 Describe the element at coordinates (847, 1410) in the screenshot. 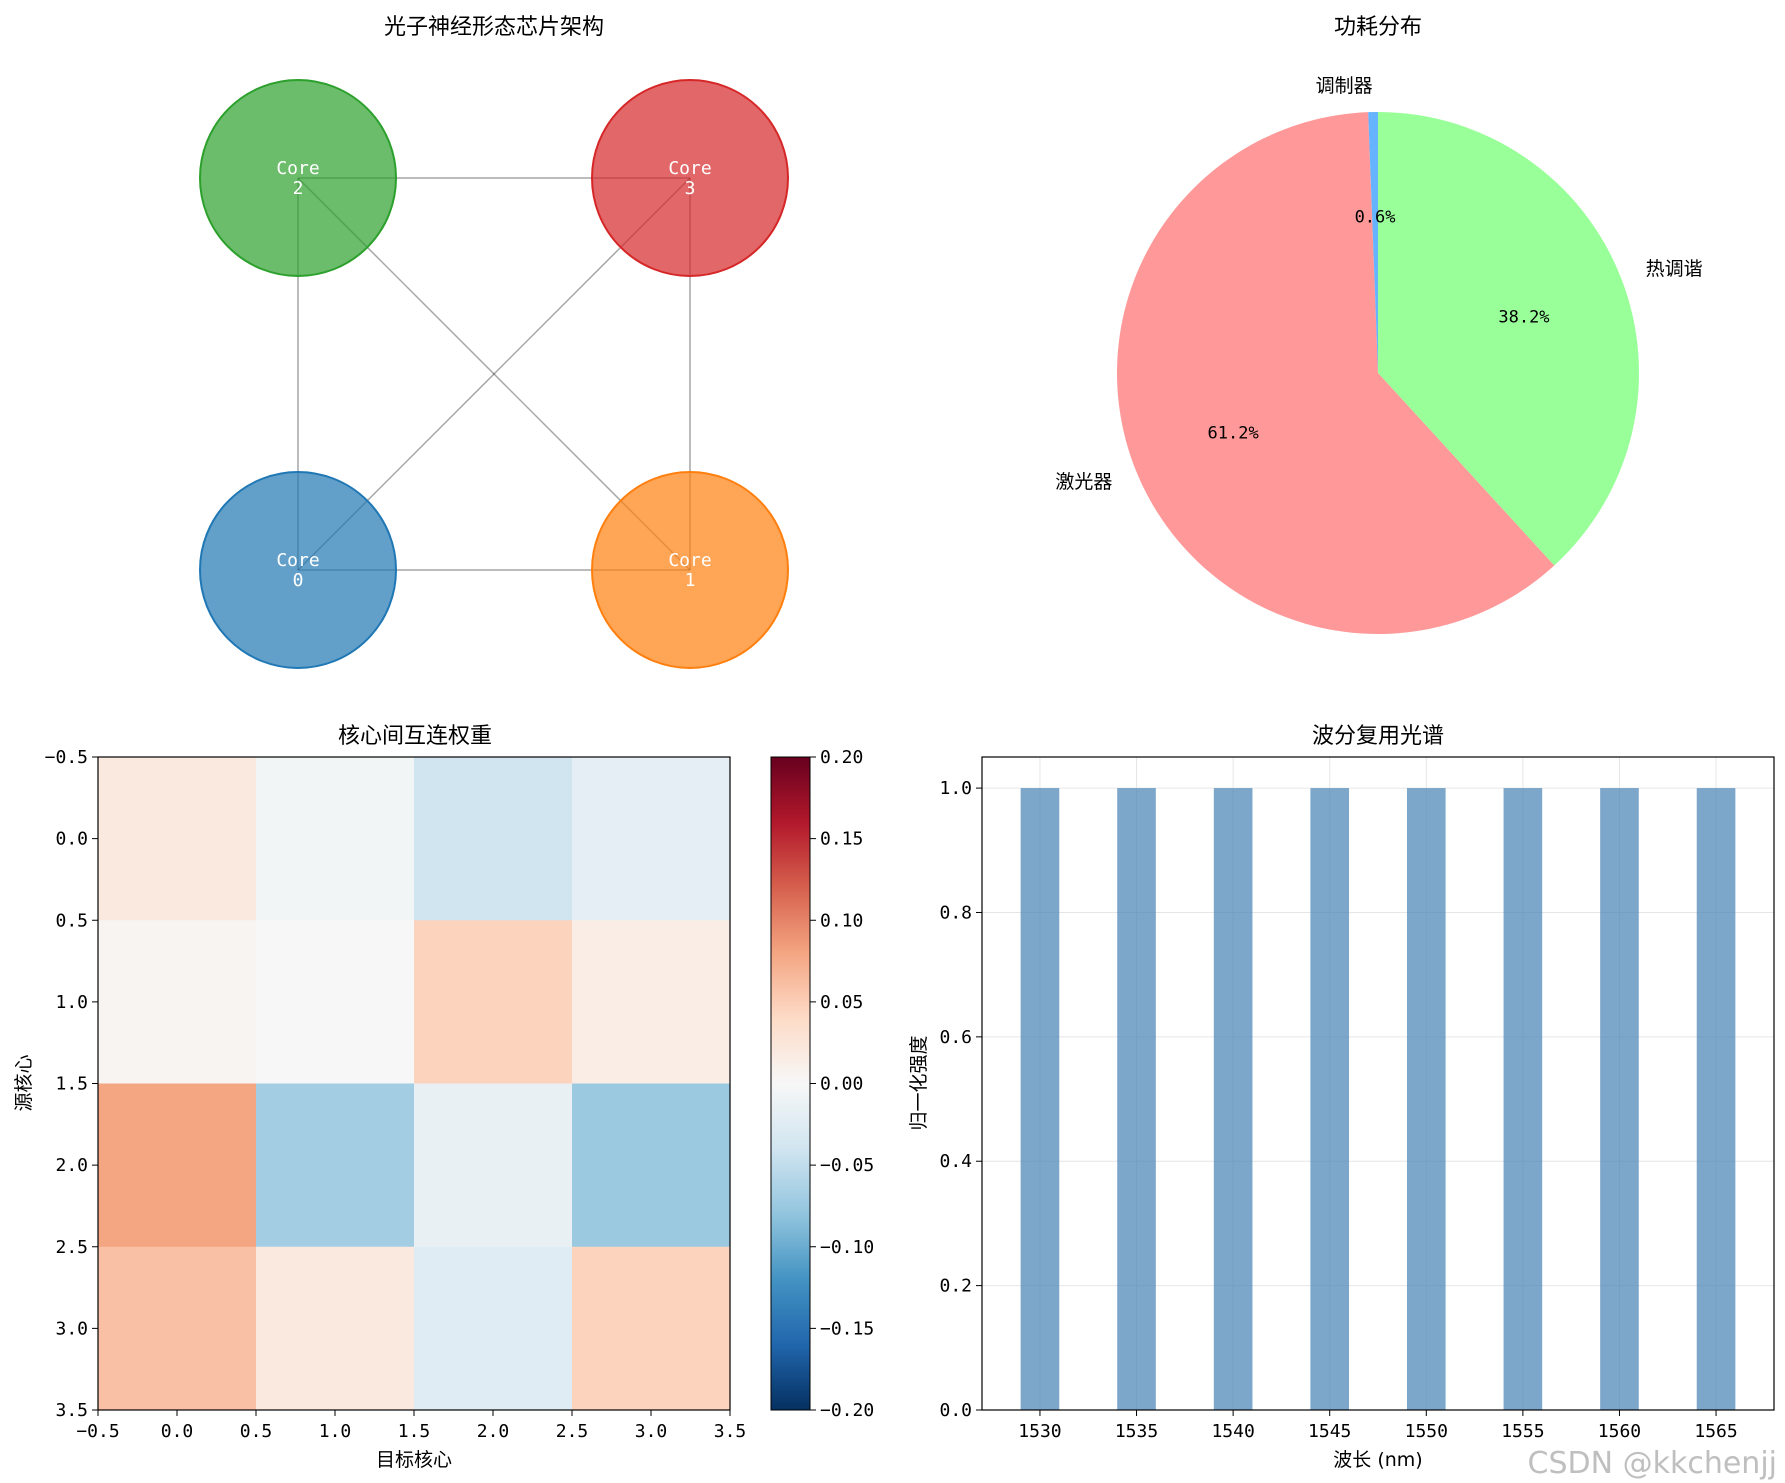

I see `colorbar-tick-label: −0.20` at that location.